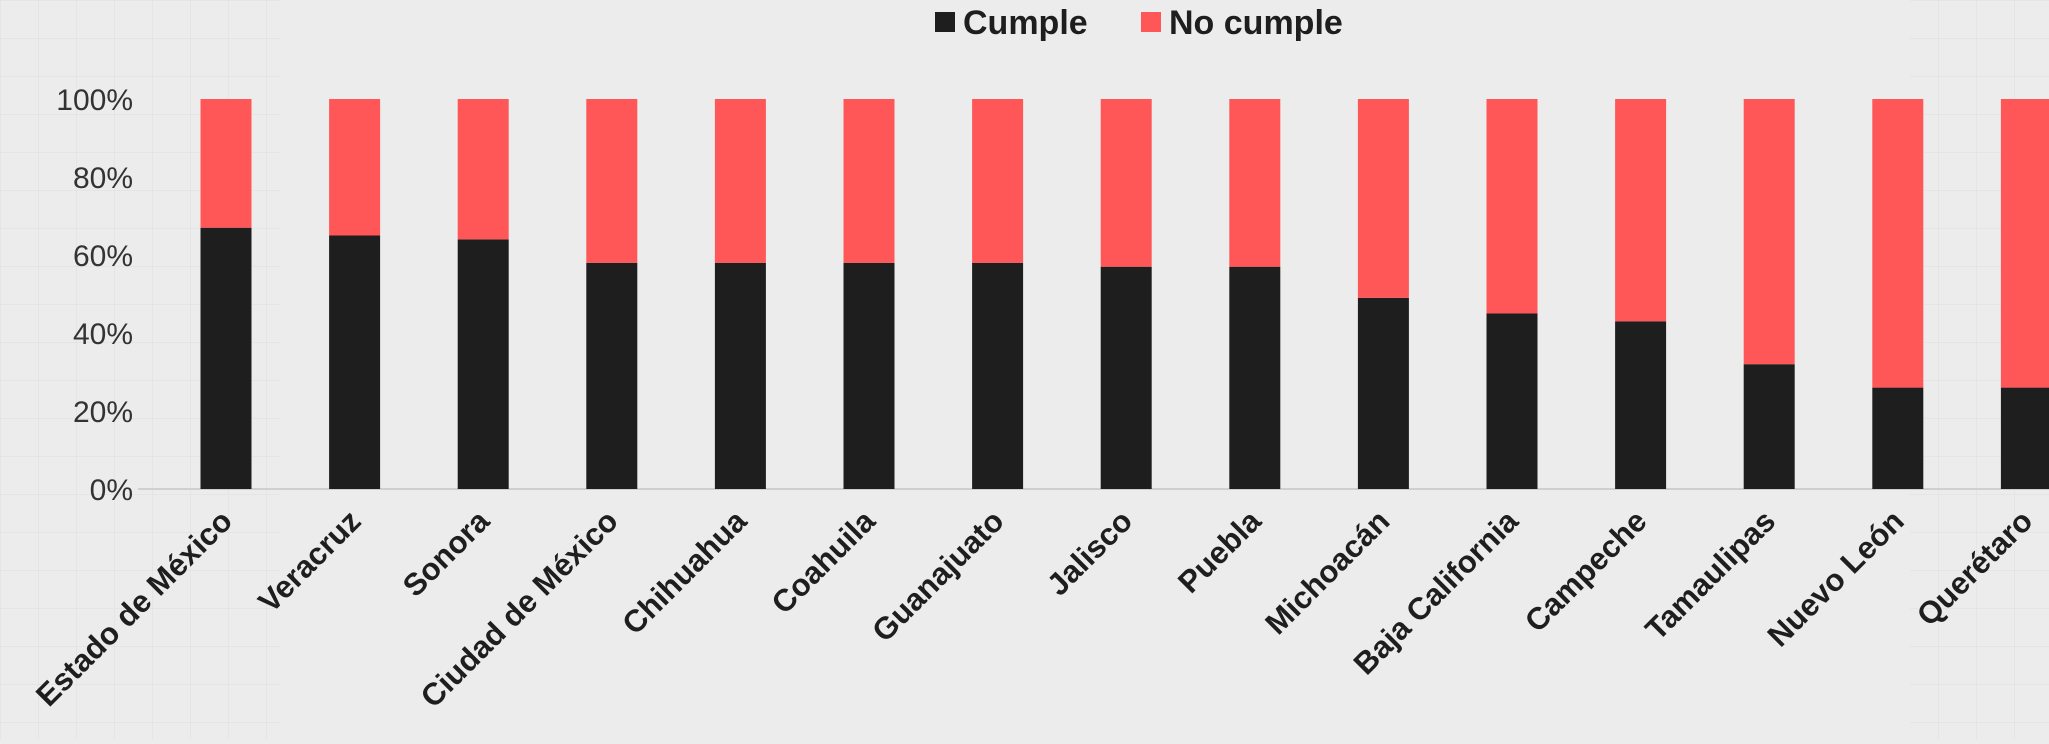 The image size is (2049, 744). What do you see at coordinates (103, 256) in the screenshot?
I see `y-tick-label: 60%` at bounding box center [103, 256].